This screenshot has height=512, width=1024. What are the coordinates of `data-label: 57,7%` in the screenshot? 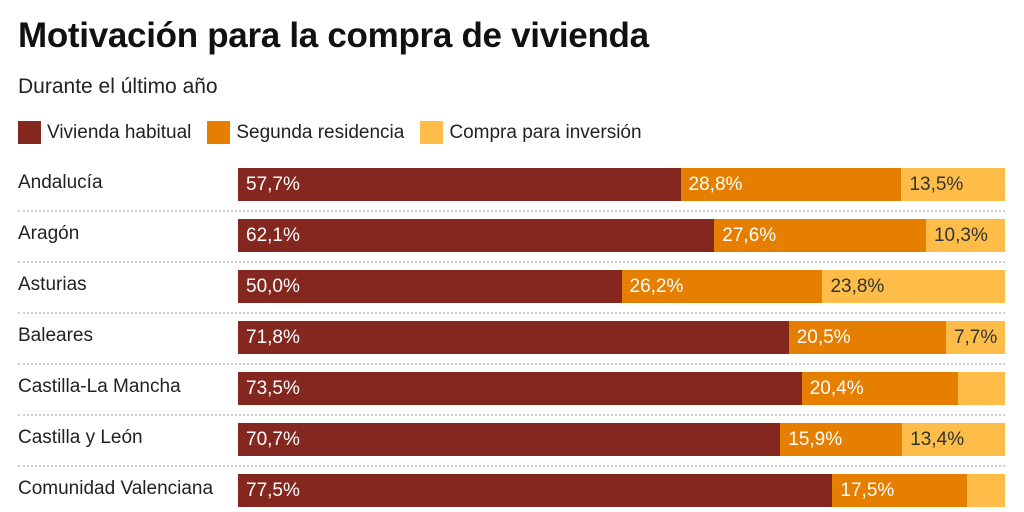 It's located at (273, 184).